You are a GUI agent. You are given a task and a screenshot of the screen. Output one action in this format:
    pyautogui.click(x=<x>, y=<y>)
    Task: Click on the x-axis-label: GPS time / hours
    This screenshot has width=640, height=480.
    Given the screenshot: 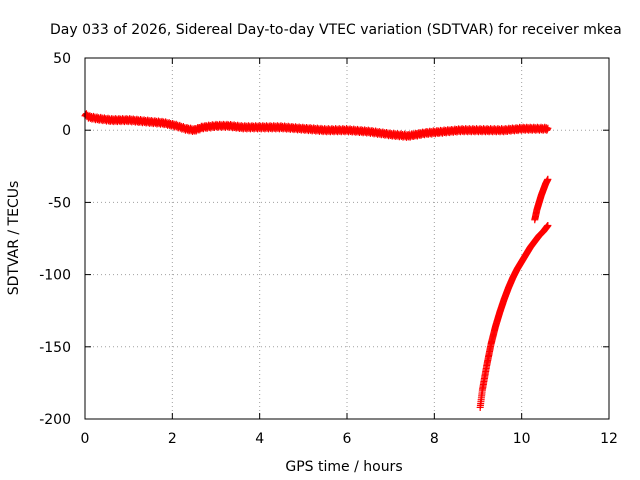 What is the action you would take?
    pyautogui.click(x=343, y=467)
    